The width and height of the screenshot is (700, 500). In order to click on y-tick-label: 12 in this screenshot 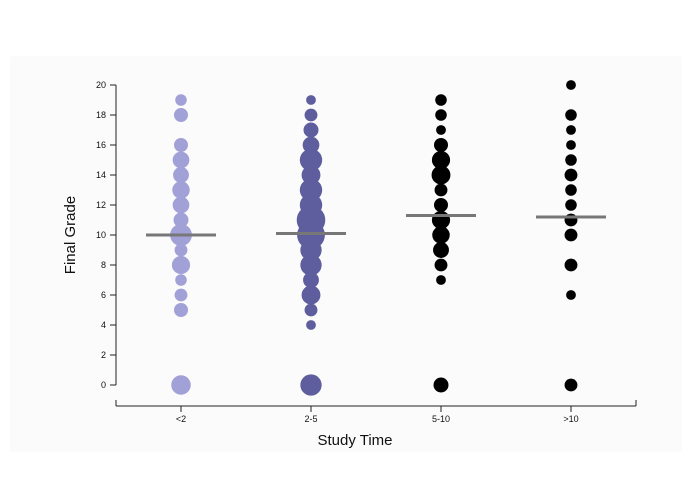, I will do `click(101, 205)`.